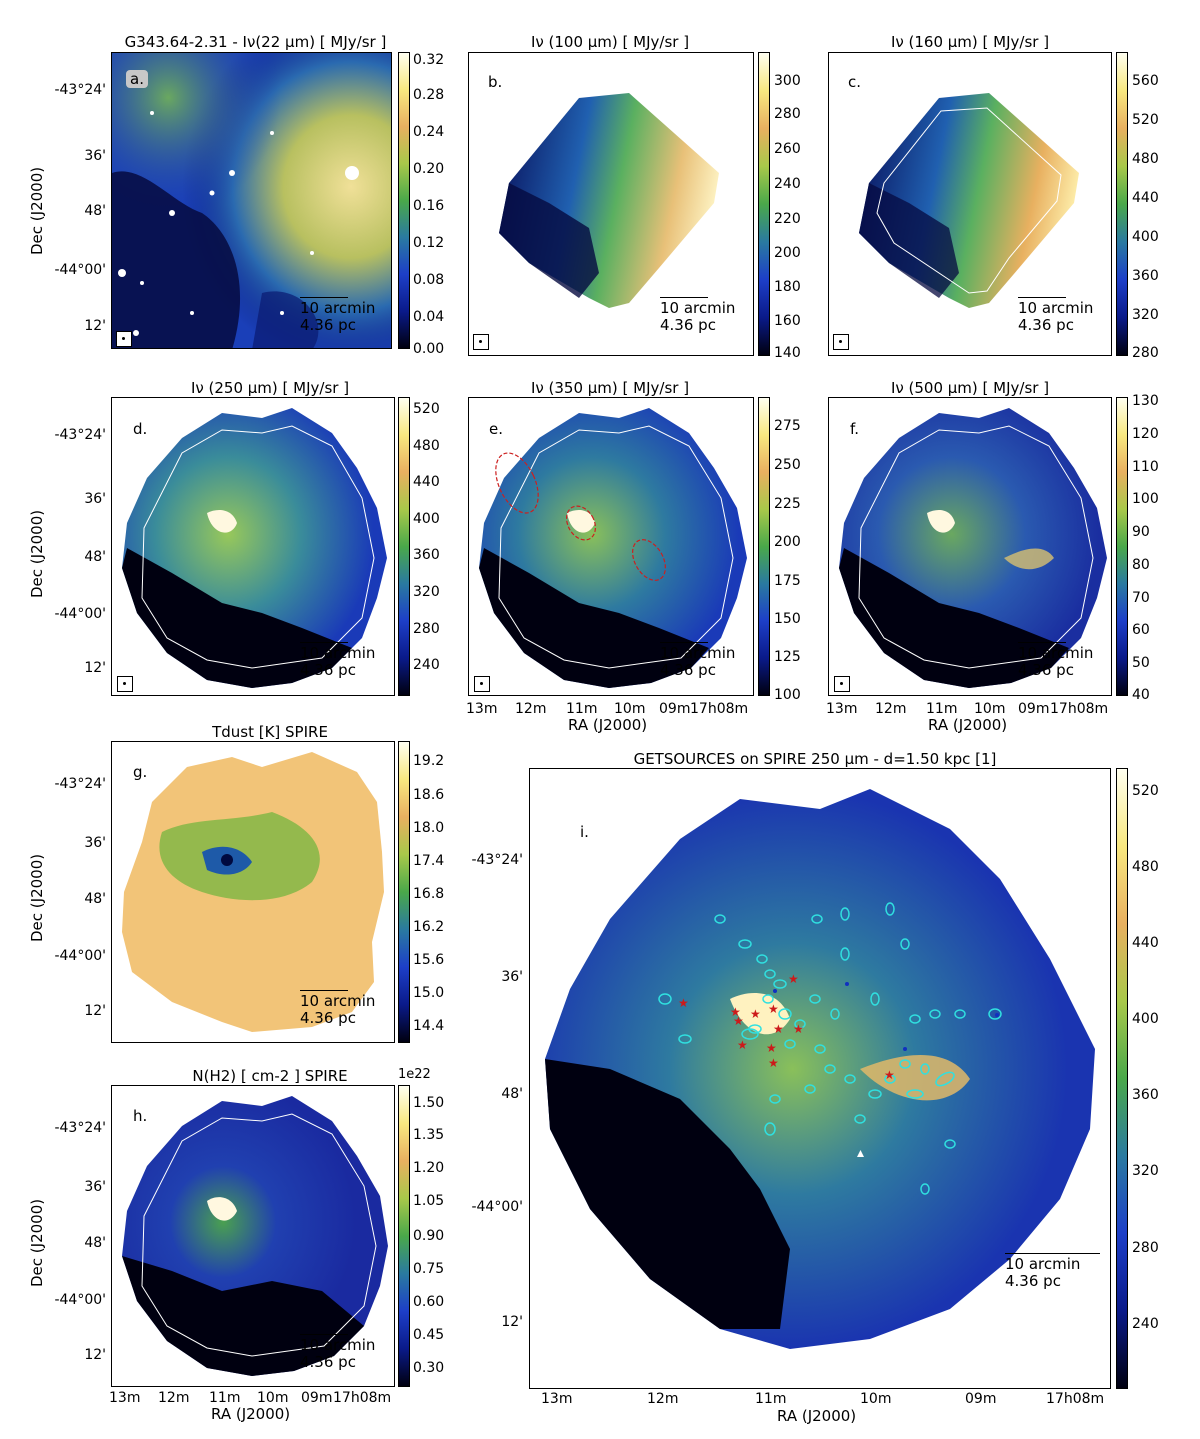 The width and height of the screenshot is (1200, 1439). What do you see at coordinates (429, 243) in the screenshot?
I see `panel-a-cbar-tick: 0.12` at bounding box center [429, 243].